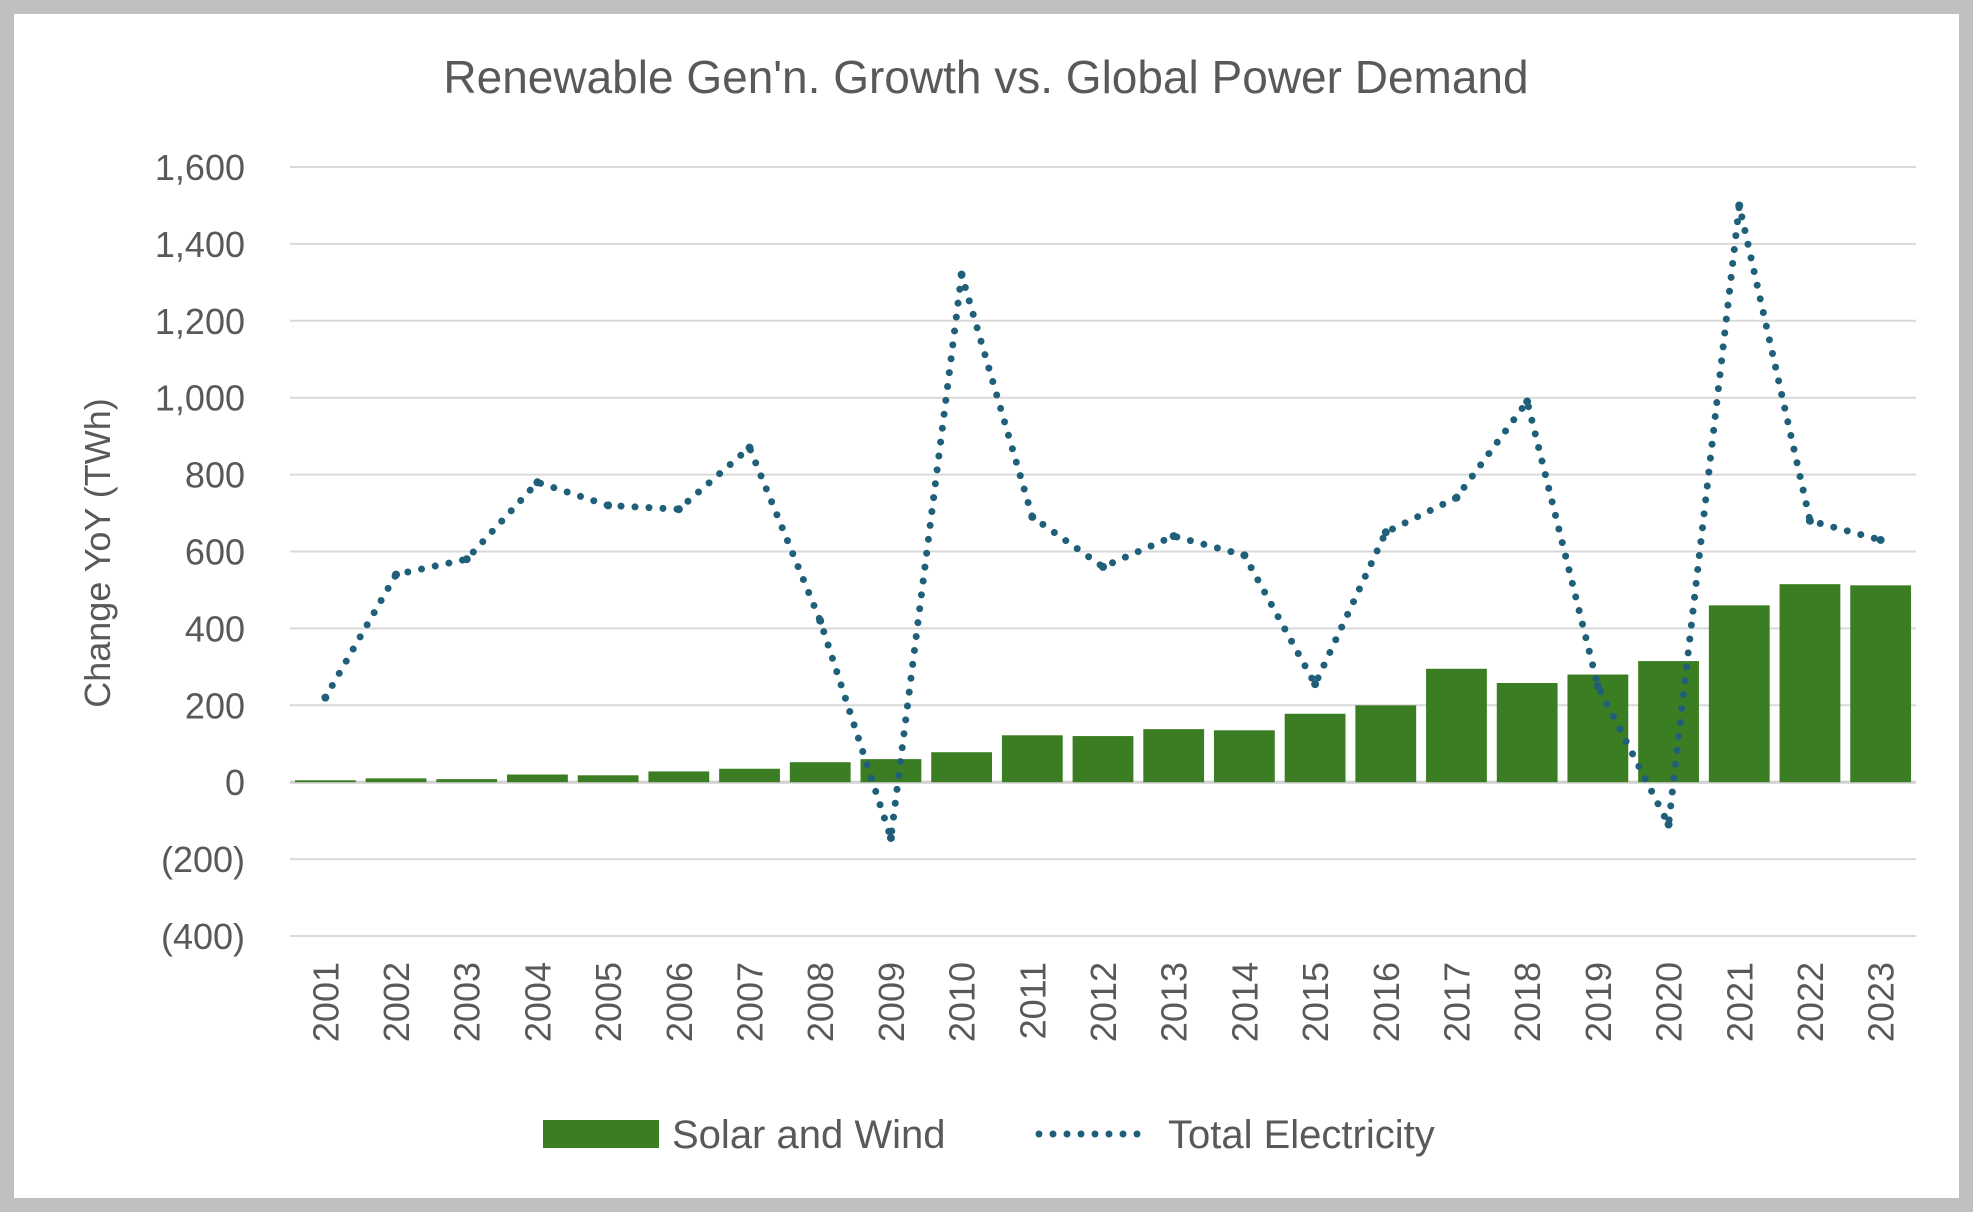 Image resolution: width=1973 pixels, height=1212 pixels. Describe the element at coordinates (1527, 1002) in the screenshot. I see `x-tick-label: 2018` at that location.